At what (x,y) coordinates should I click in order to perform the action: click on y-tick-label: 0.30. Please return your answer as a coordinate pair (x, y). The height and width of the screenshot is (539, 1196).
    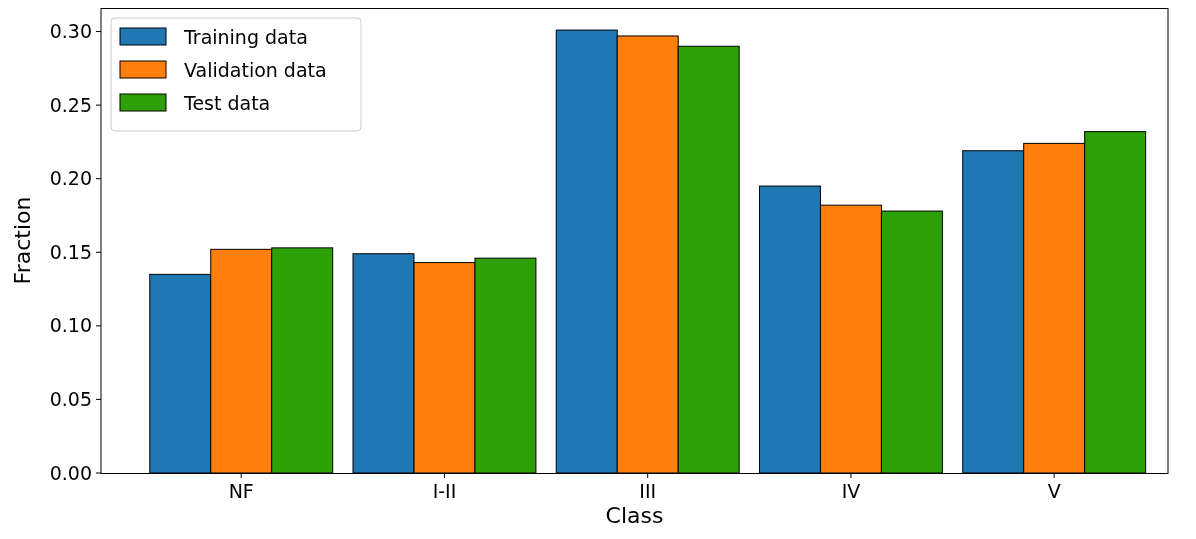
    Looking at the image, I should click on (70, 31).